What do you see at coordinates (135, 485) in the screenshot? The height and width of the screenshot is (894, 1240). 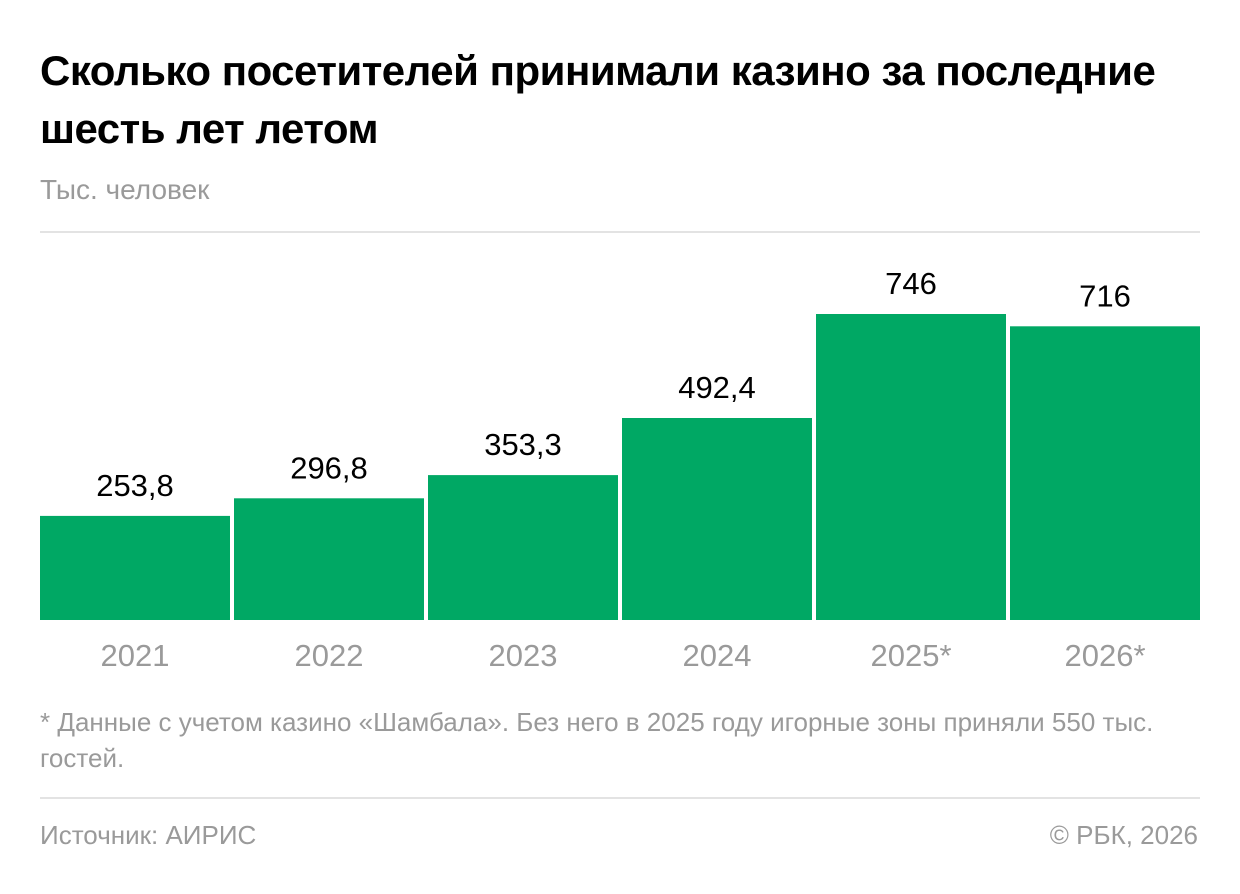 I see `value-label: 253,8` at bounding box center [135, 485].